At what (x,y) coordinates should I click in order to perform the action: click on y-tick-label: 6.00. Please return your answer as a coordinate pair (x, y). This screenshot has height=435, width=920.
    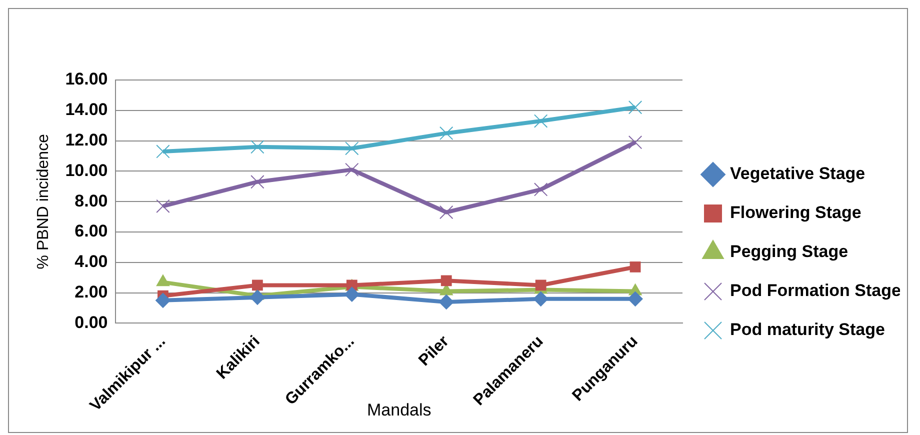
    Looking at the image, I should click on (91, 231).